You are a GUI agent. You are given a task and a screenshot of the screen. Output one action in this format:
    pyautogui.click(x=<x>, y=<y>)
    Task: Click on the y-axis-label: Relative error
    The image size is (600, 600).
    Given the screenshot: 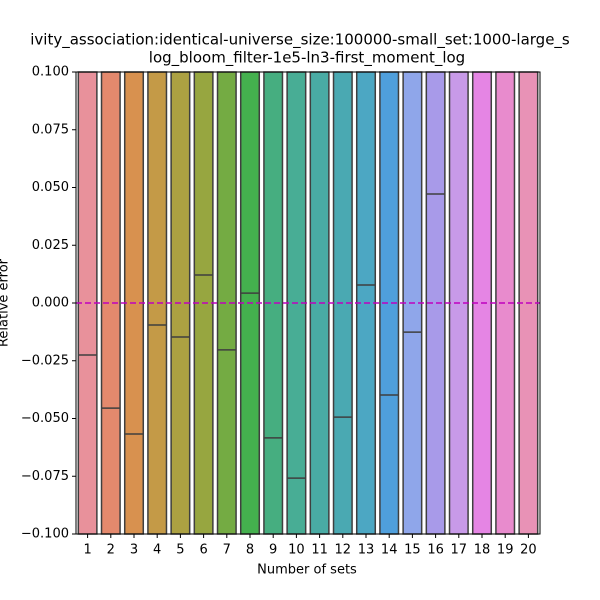 What is the action you would take?
    pyautogui.click(x=6, y=302)
    